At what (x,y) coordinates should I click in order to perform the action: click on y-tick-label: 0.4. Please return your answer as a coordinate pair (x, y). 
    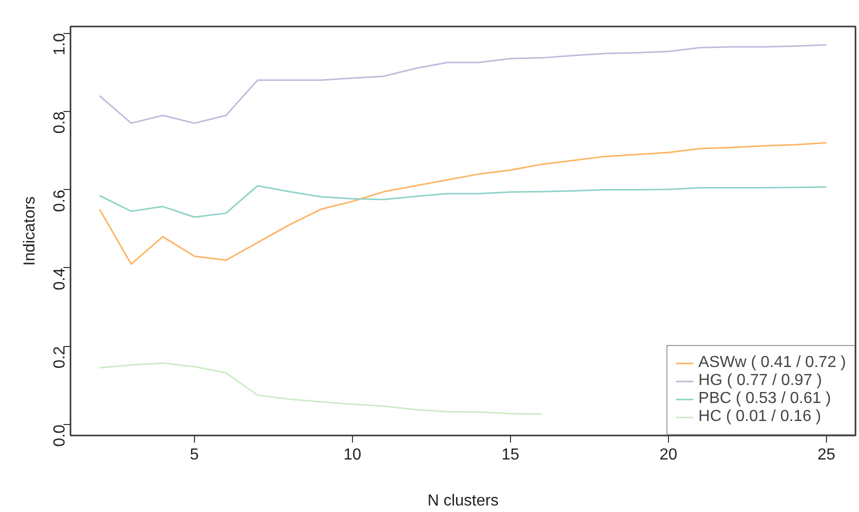
    Looking at the image, I should click on (60, 279).